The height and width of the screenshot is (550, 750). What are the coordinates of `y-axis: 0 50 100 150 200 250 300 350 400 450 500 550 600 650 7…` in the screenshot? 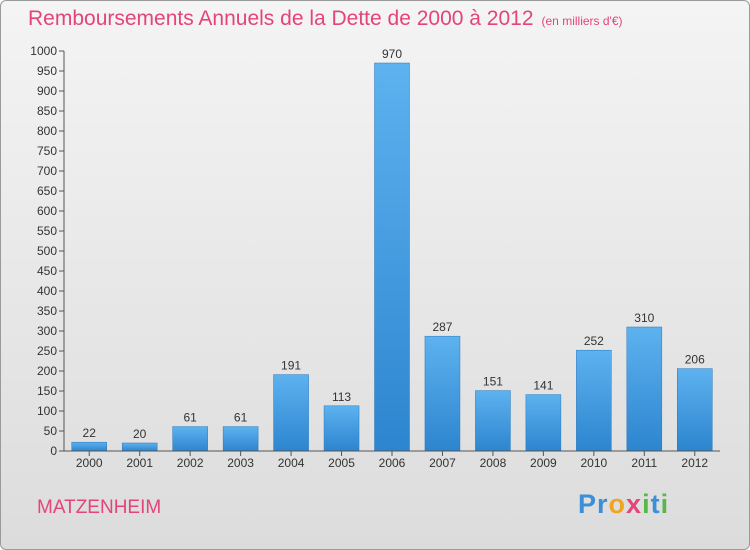 It's located at (47, 251).